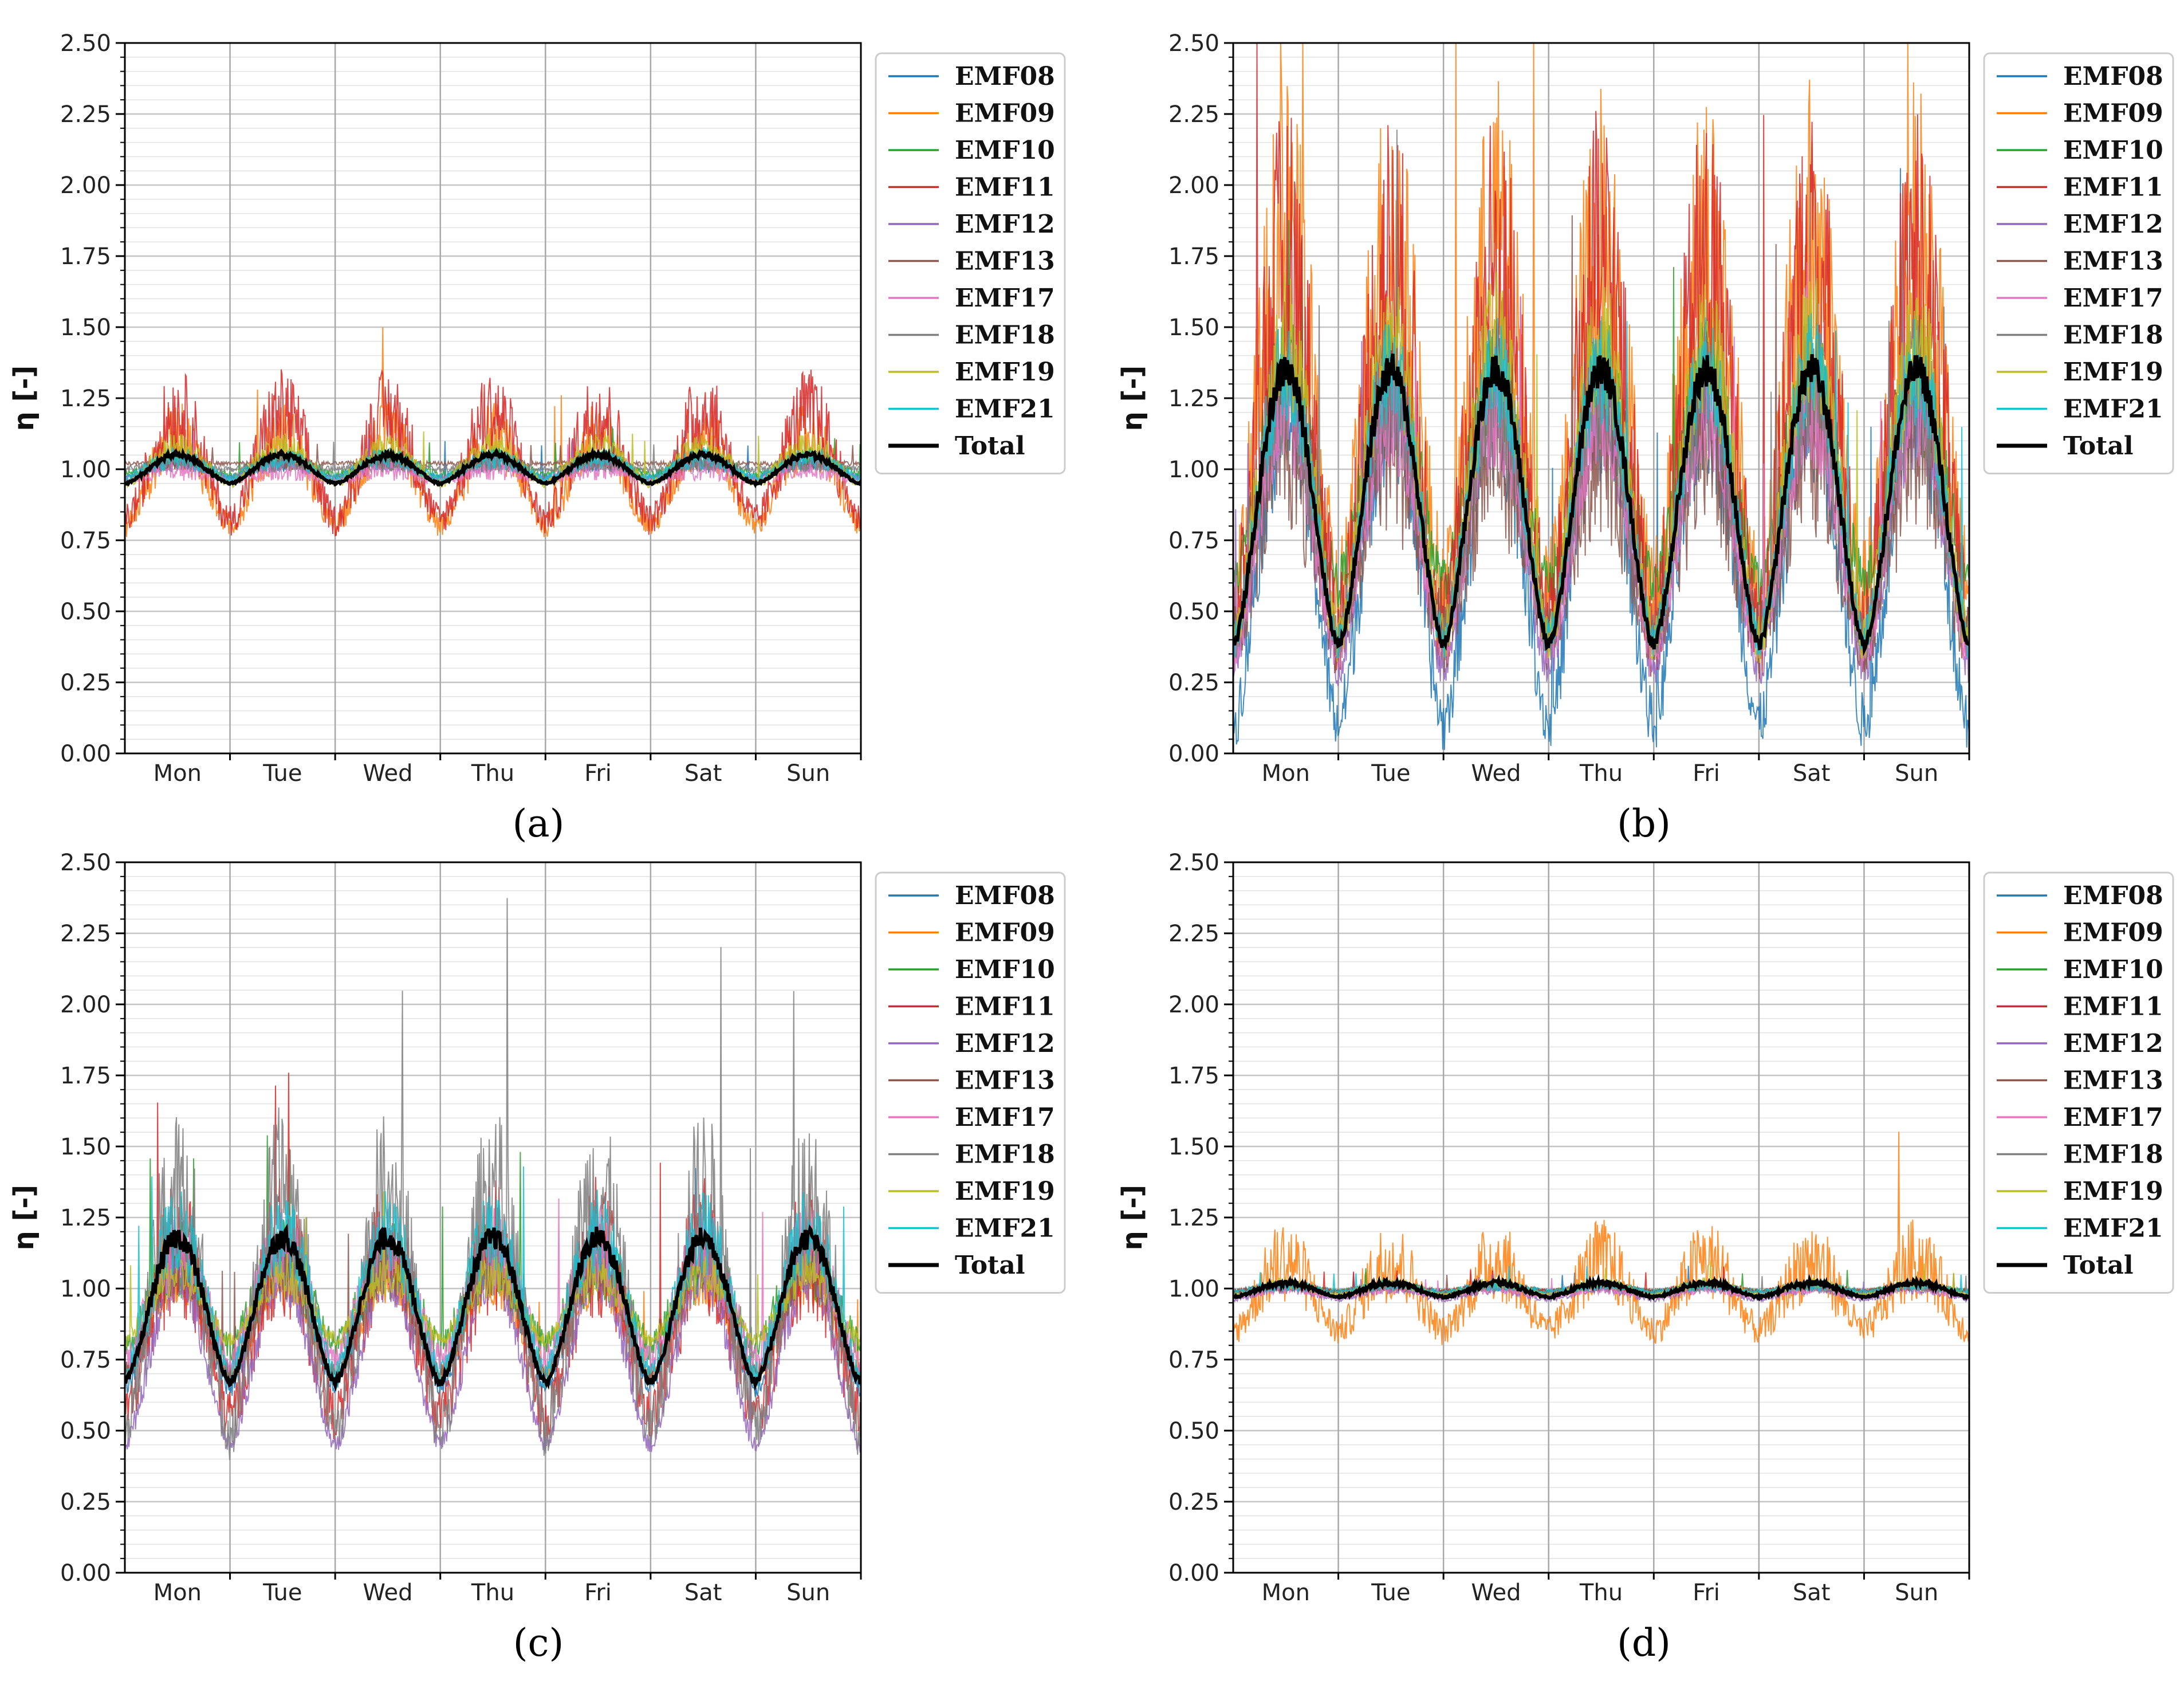  What do you see at coordinates (1644, 1643) in the screenshot?
I see `panel-caption: (d)` at bounding box center [1644, 1643].